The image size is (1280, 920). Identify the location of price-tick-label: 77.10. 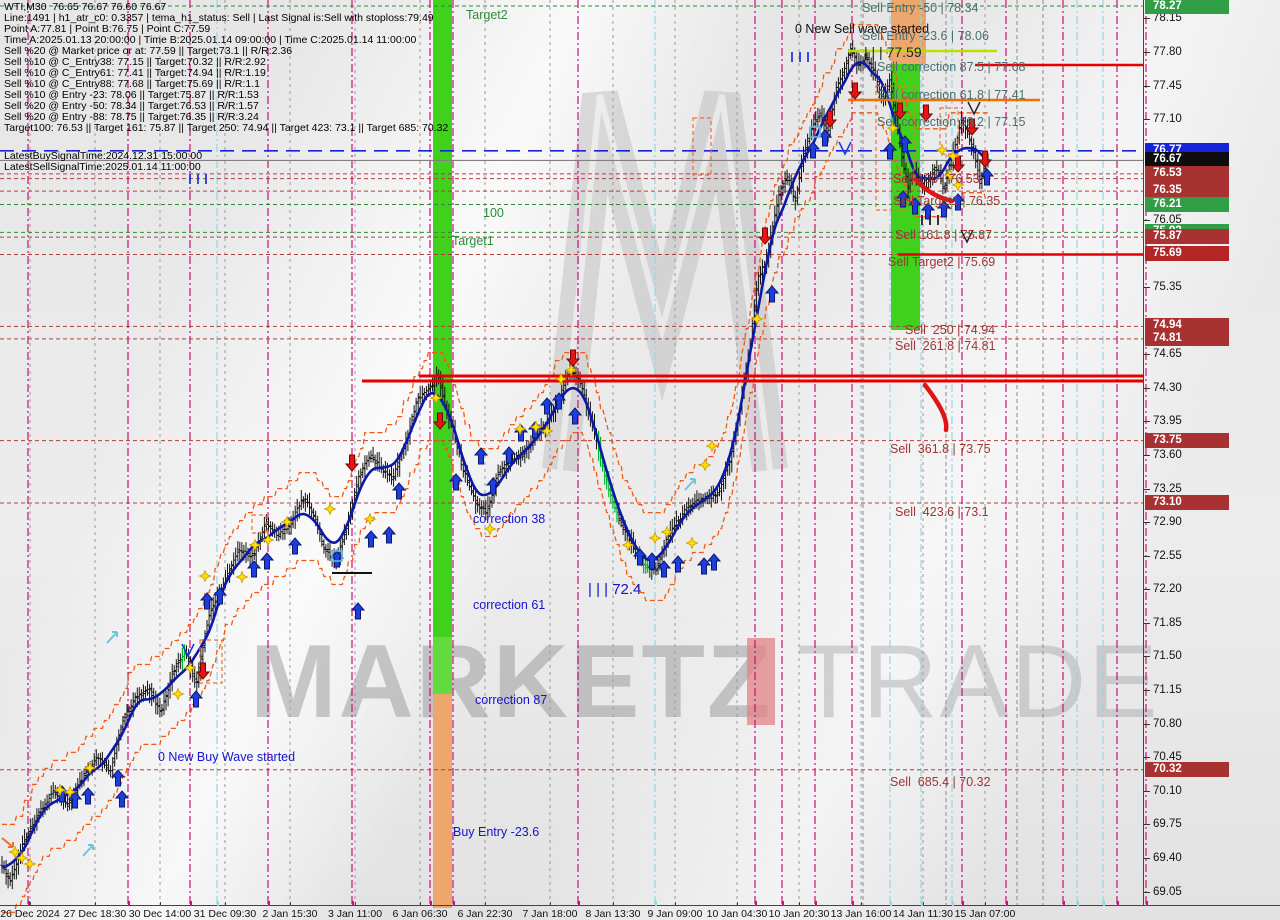
(1167, 119).